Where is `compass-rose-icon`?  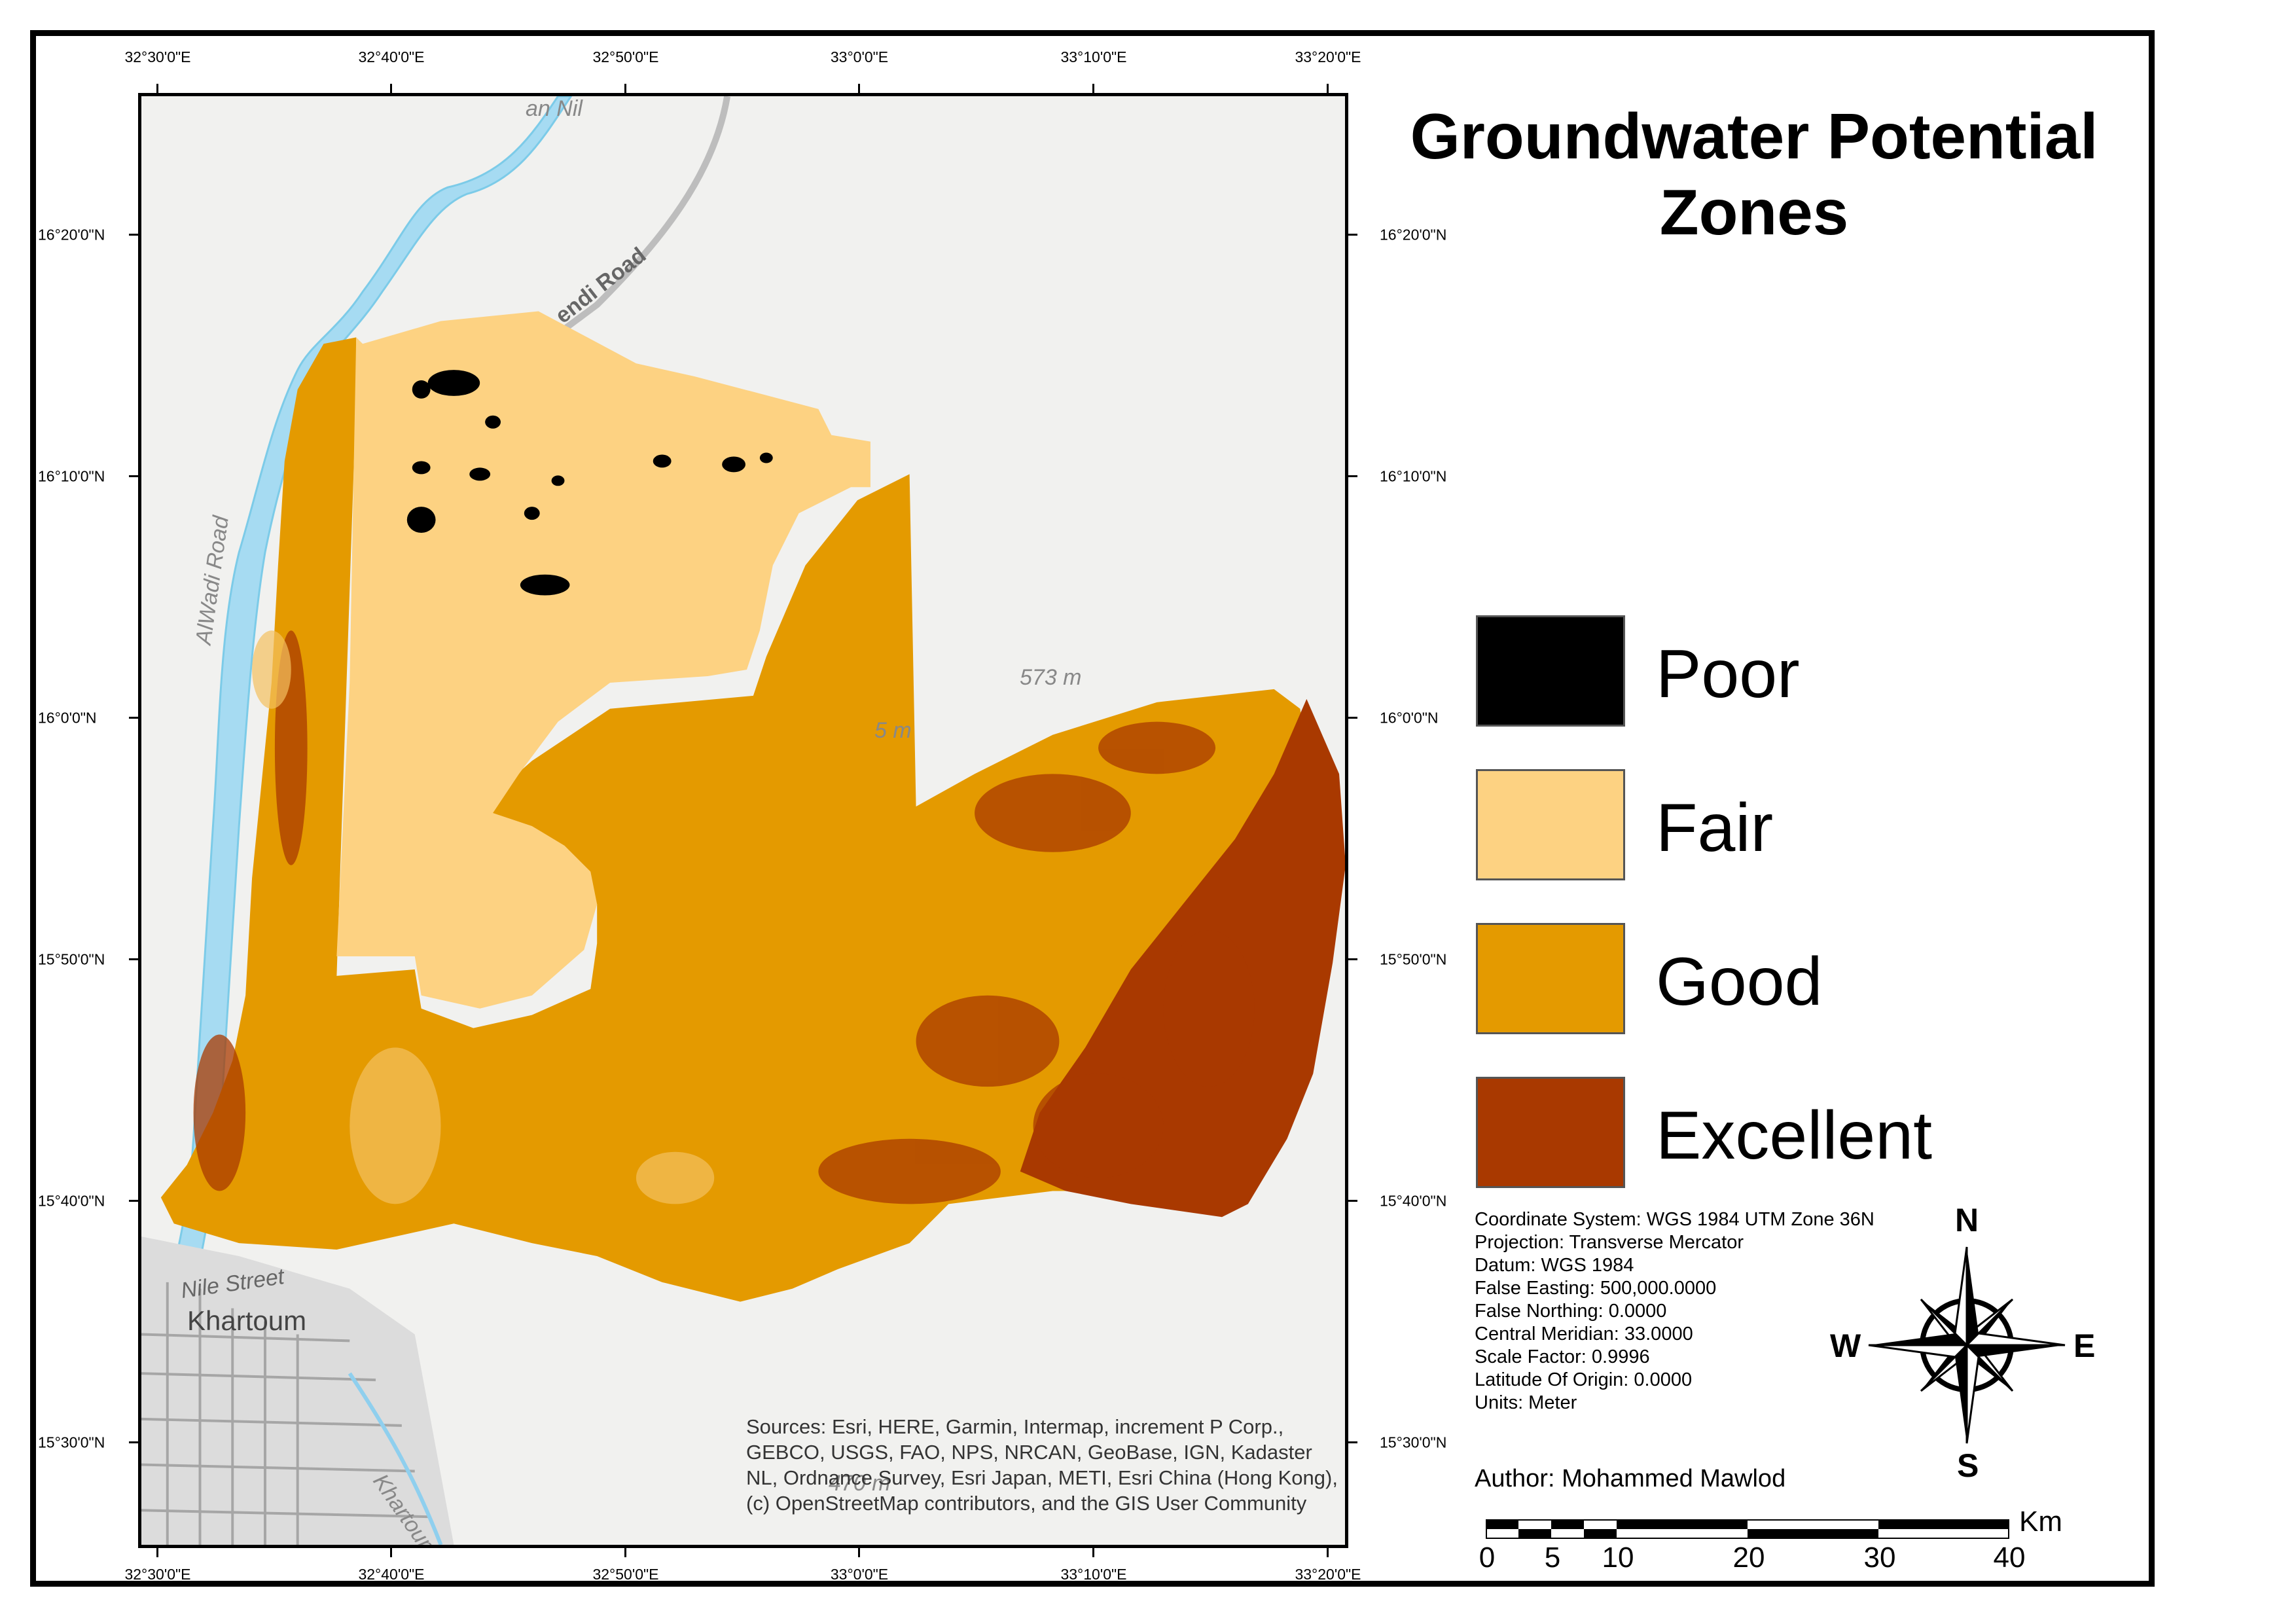 compass-rose-icon is located at coordinates (1967, 1345).